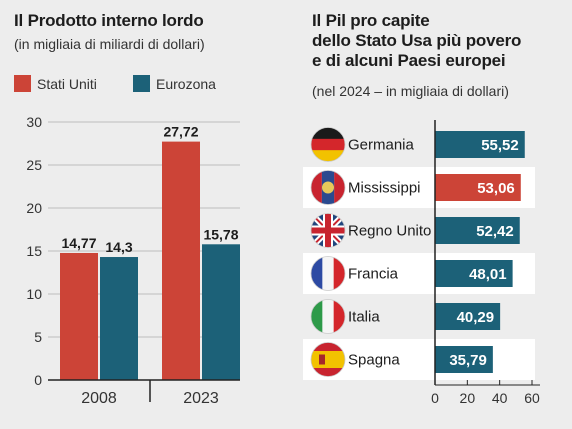 The width and height of the screenshot is (572, 429). What do you see at coordinates (409, 60) in the screenshot?
I see `gdp-per-capita-title-line-3: e di alcuni Paesi europei` at bounding box center [409, 60].